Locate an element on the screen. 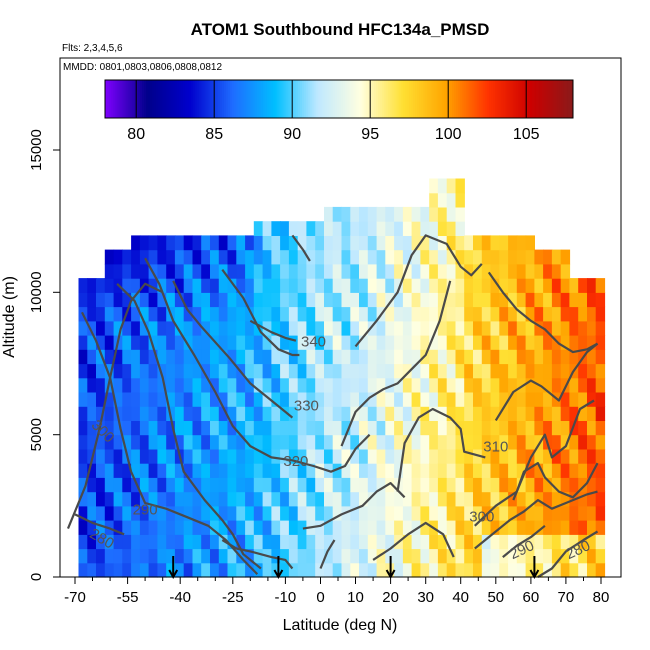 The image size is (650, 650). chart-title: ATOM1 Southbound HFC134a_PMSD is located at coordinates (340, 29).